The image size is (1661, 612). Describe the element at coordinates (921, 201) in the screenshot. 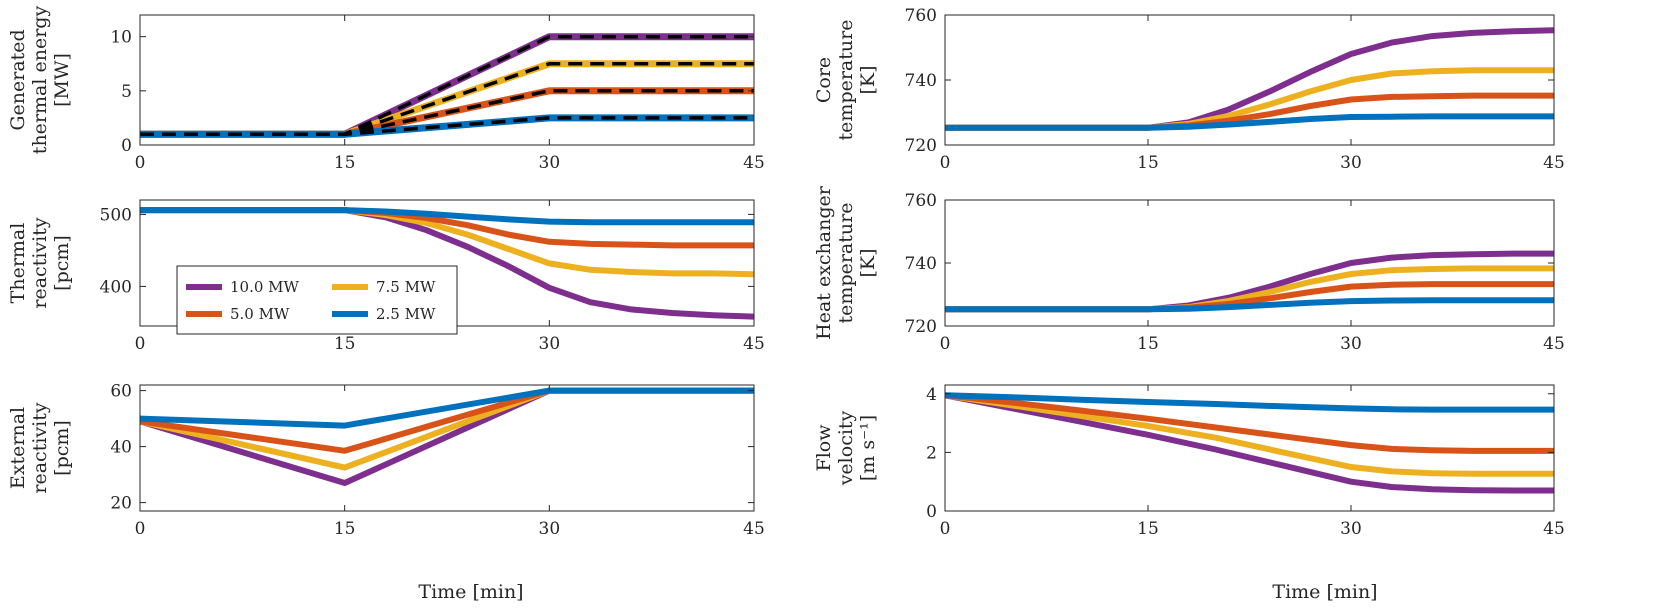

I see `y-tick-label-hx-2: 760` at that location.